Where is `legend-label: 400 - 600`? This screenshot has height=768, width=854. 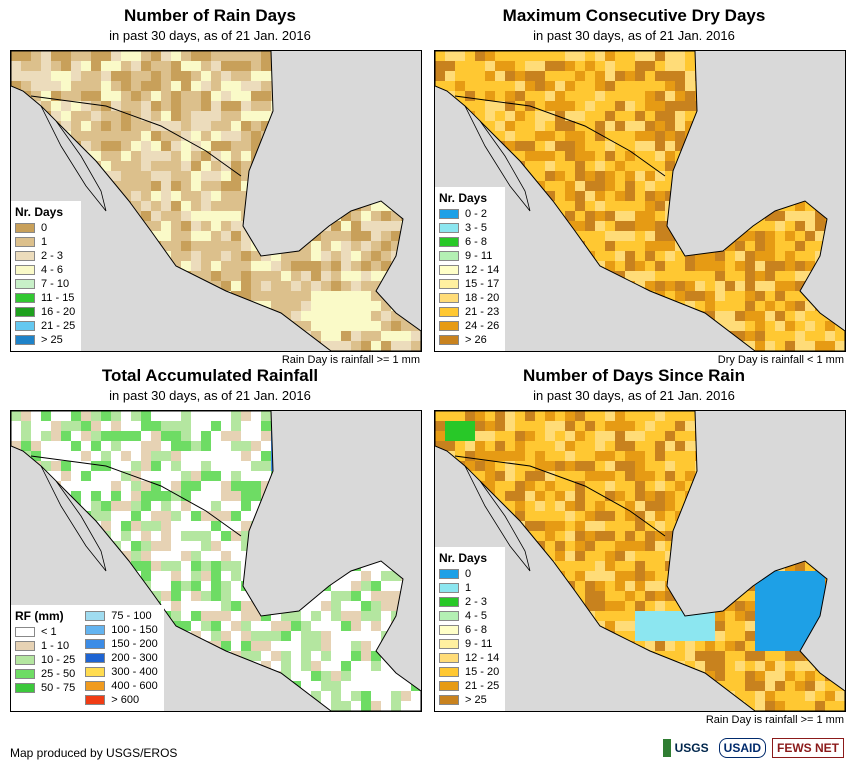 legend-label: 400 - 600 is located at coordinates (134, 686).